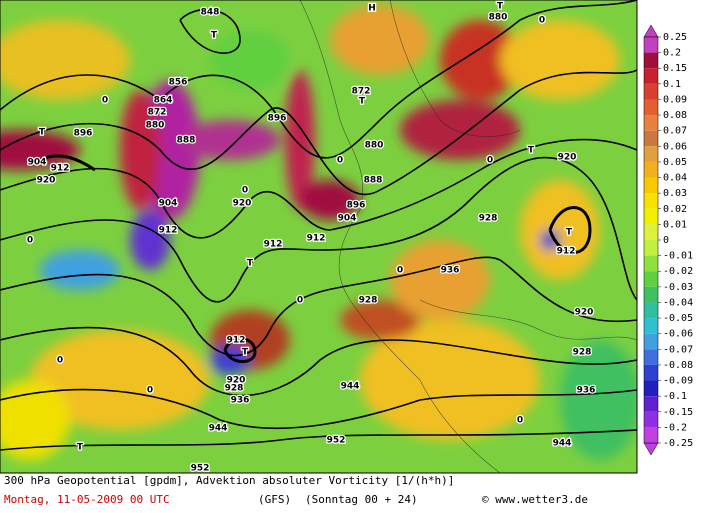 The image size is (704, 513). I want to click on colorbar-tick-label: -0.01, so click(678, 256).